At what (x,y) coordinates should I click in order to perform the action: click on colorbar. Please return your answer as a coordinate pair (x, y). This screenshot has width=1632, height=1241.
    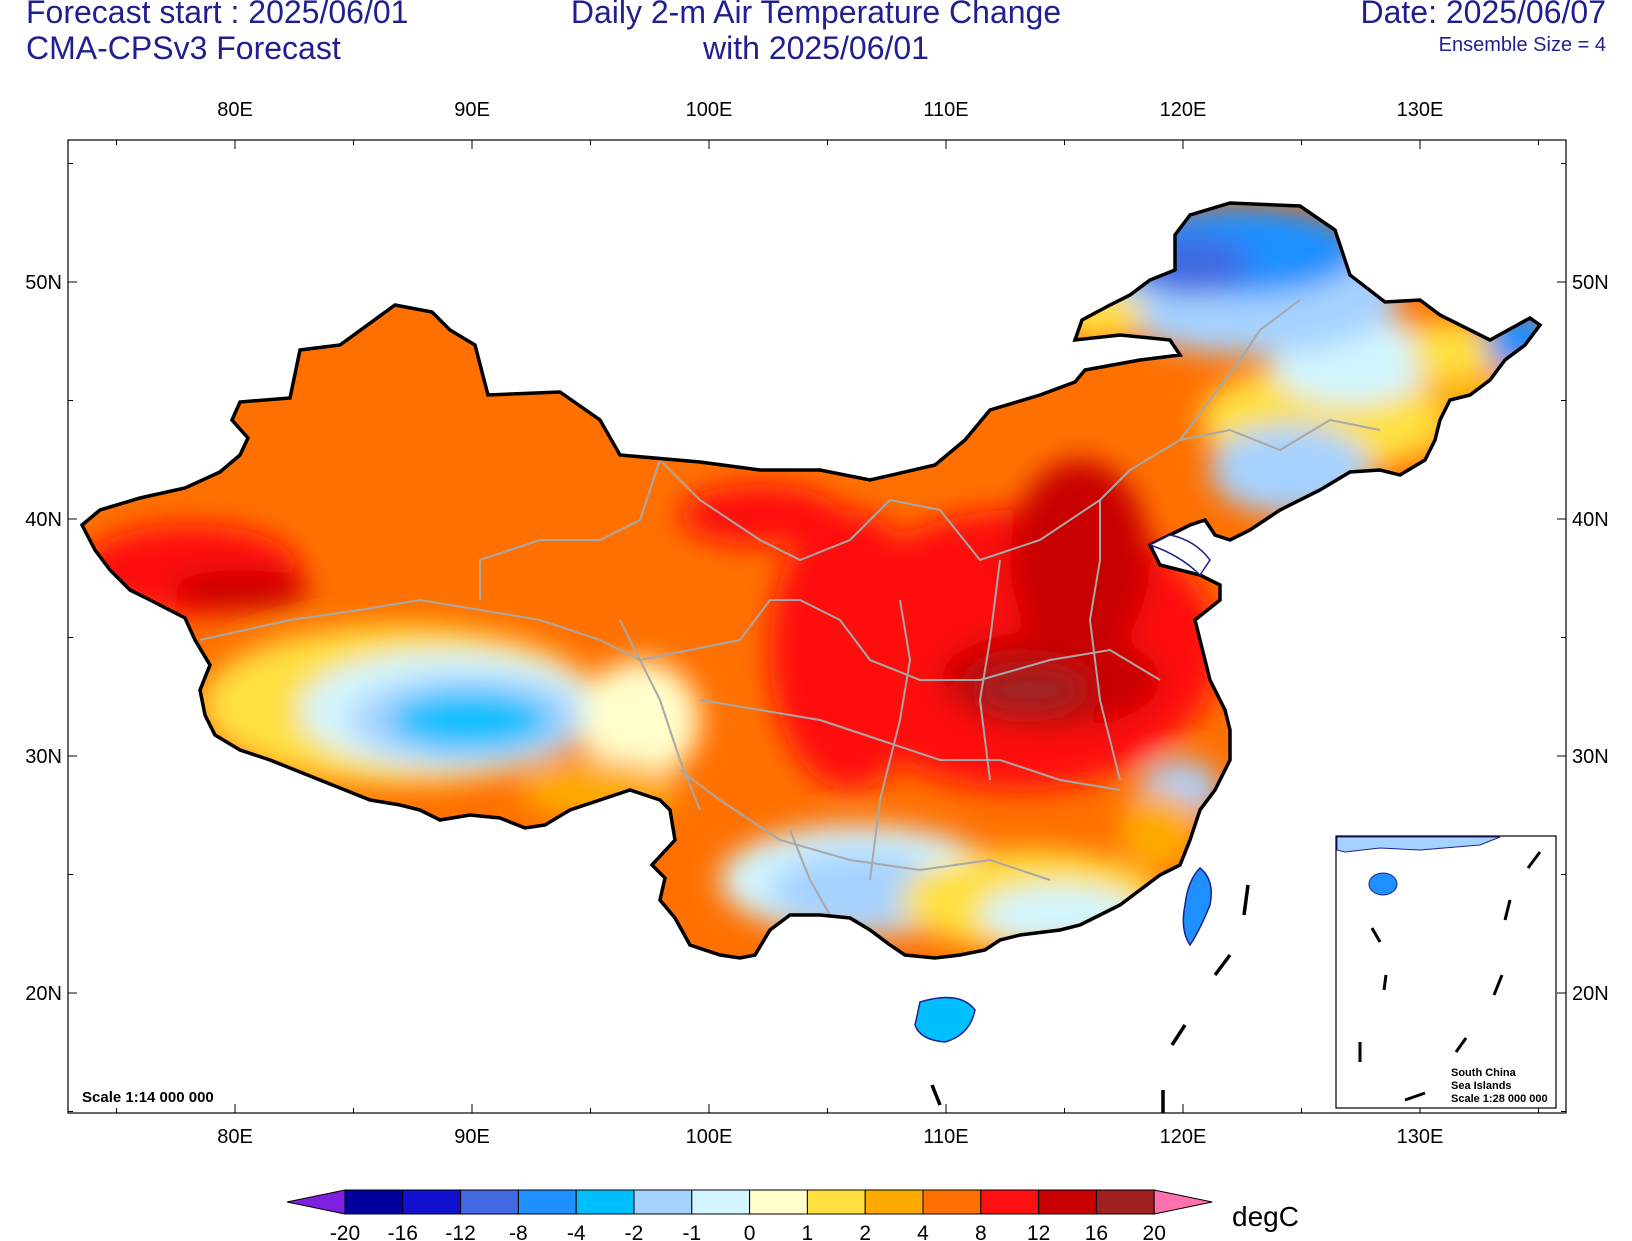
    Looking at the image, I should click on (749, 1202).